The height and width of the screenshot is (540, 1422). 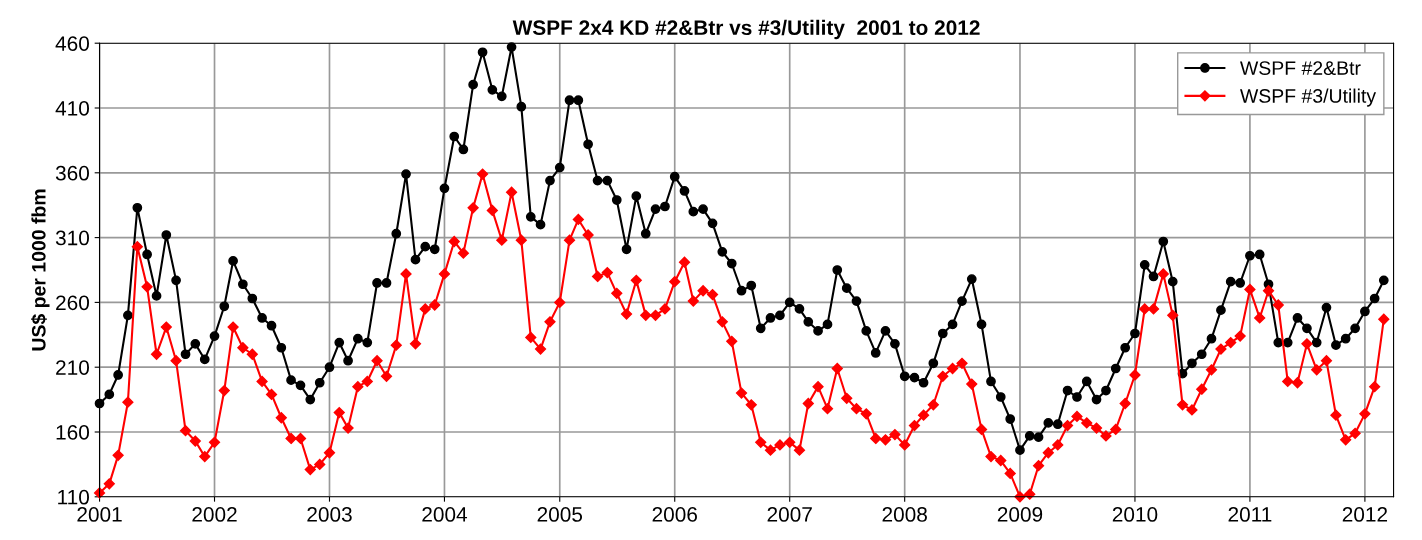 I want to click on y-tick-label: 210, so click(x=73, y=367).